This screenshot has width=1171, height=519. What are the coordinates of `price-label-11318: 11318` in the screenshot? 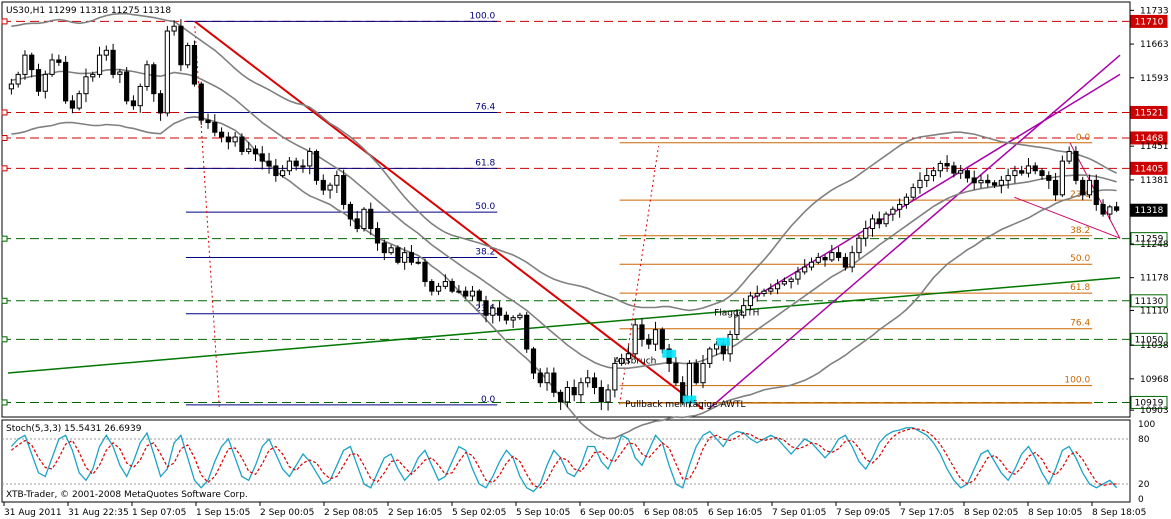 It's located at (1149, 211).